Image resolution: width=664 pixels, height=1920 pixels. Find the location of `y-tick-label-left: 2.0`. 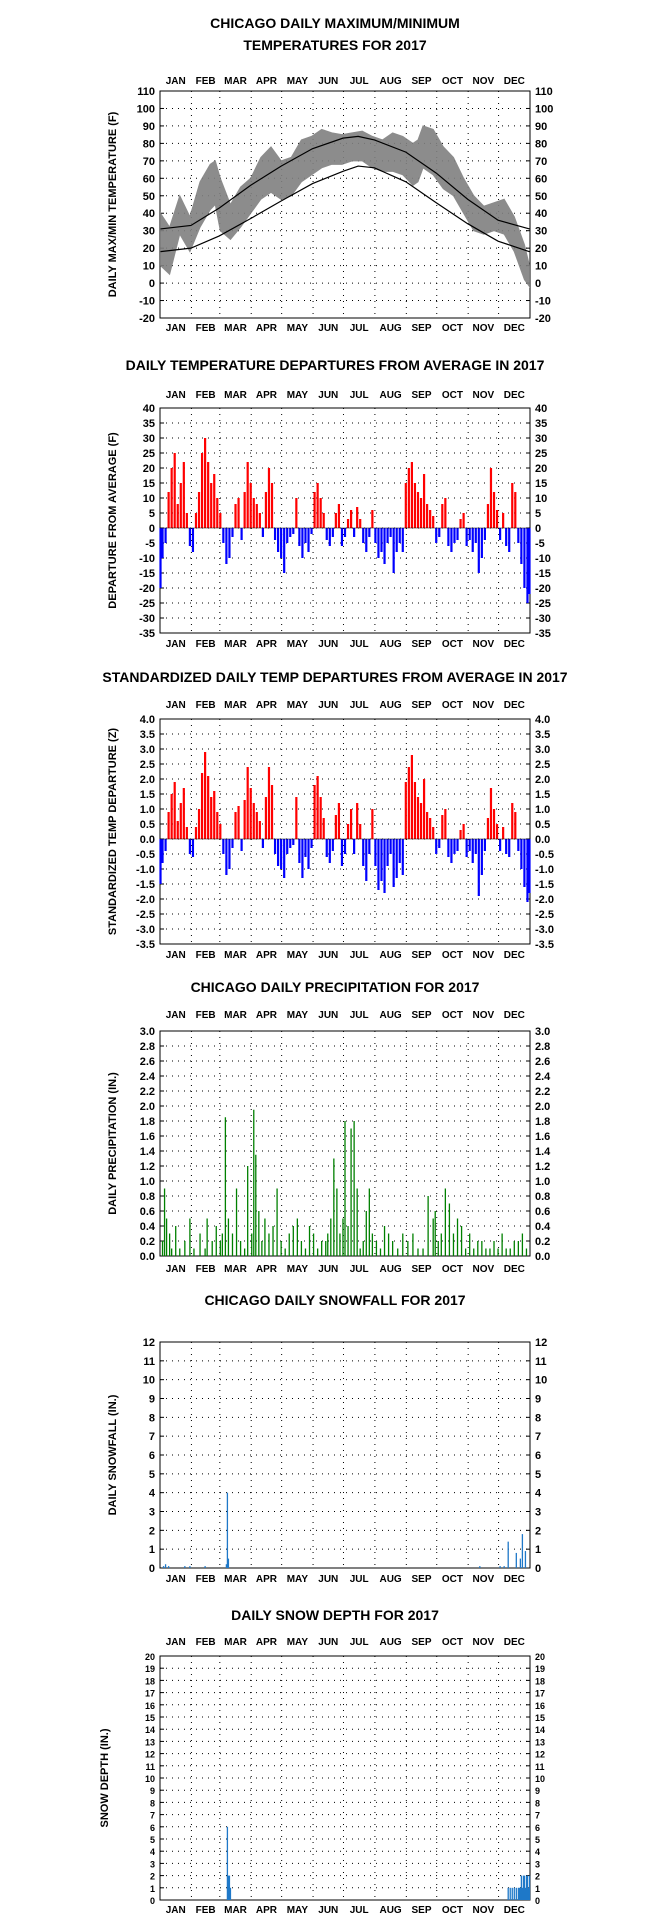

y-tick-label-left: 2.0 is located at coordinates (147, 1107).